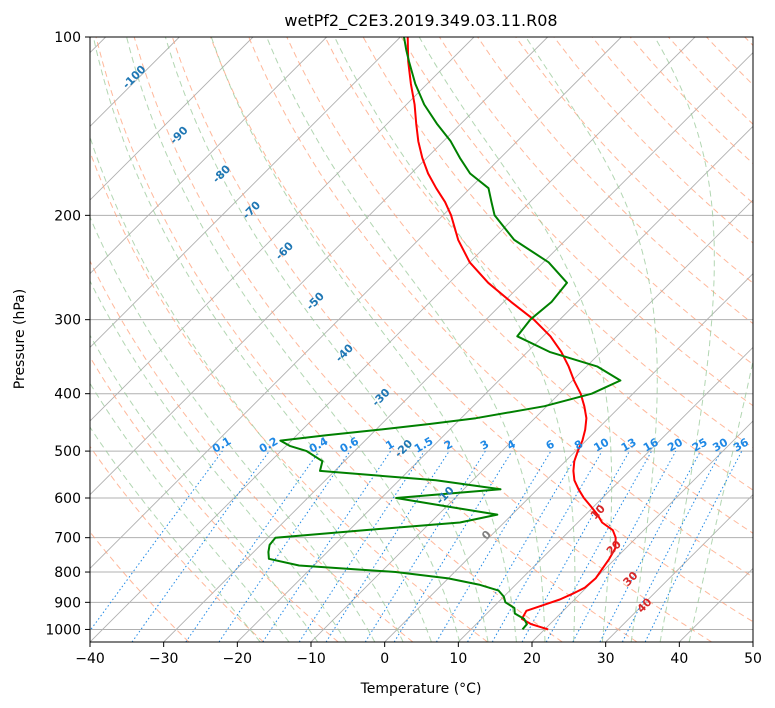 The width and height of the screenshot is (775, 708). What do you see at coordinates (67, 216) in the screenshot?
I see `y-tick-label: 200` at bounding box center [67, 216].